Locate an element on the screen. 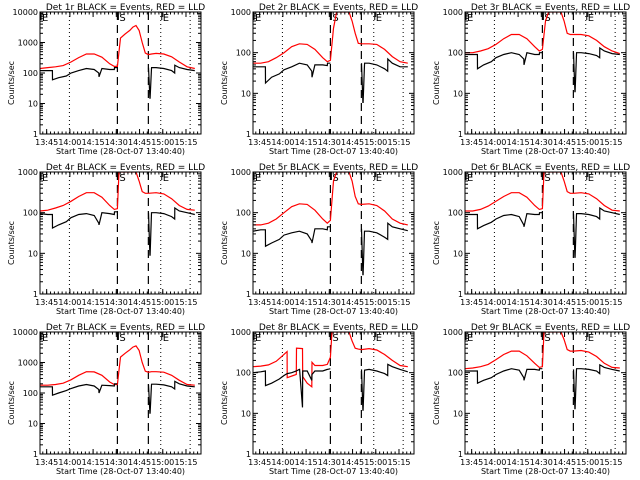 This screenshot has width=640, height=480. panel-title: Det 9r BLACK = Events, RED = LLD is located at coordinates (550, 328).